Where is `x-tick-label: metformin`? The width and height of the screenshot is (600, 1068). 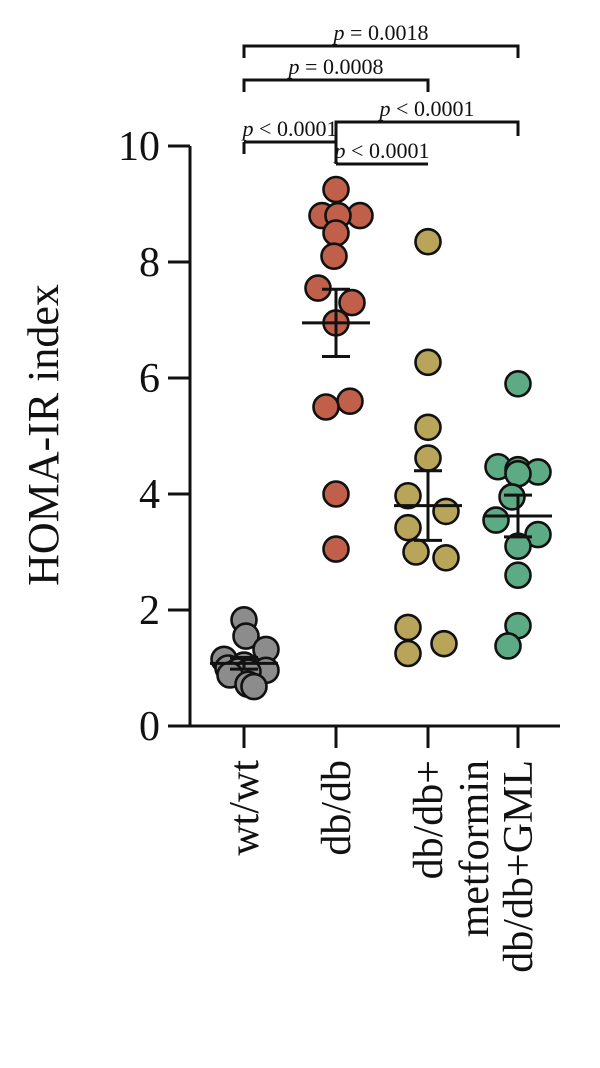 x-tick-label: metformin is located at coordinates (475, 848).